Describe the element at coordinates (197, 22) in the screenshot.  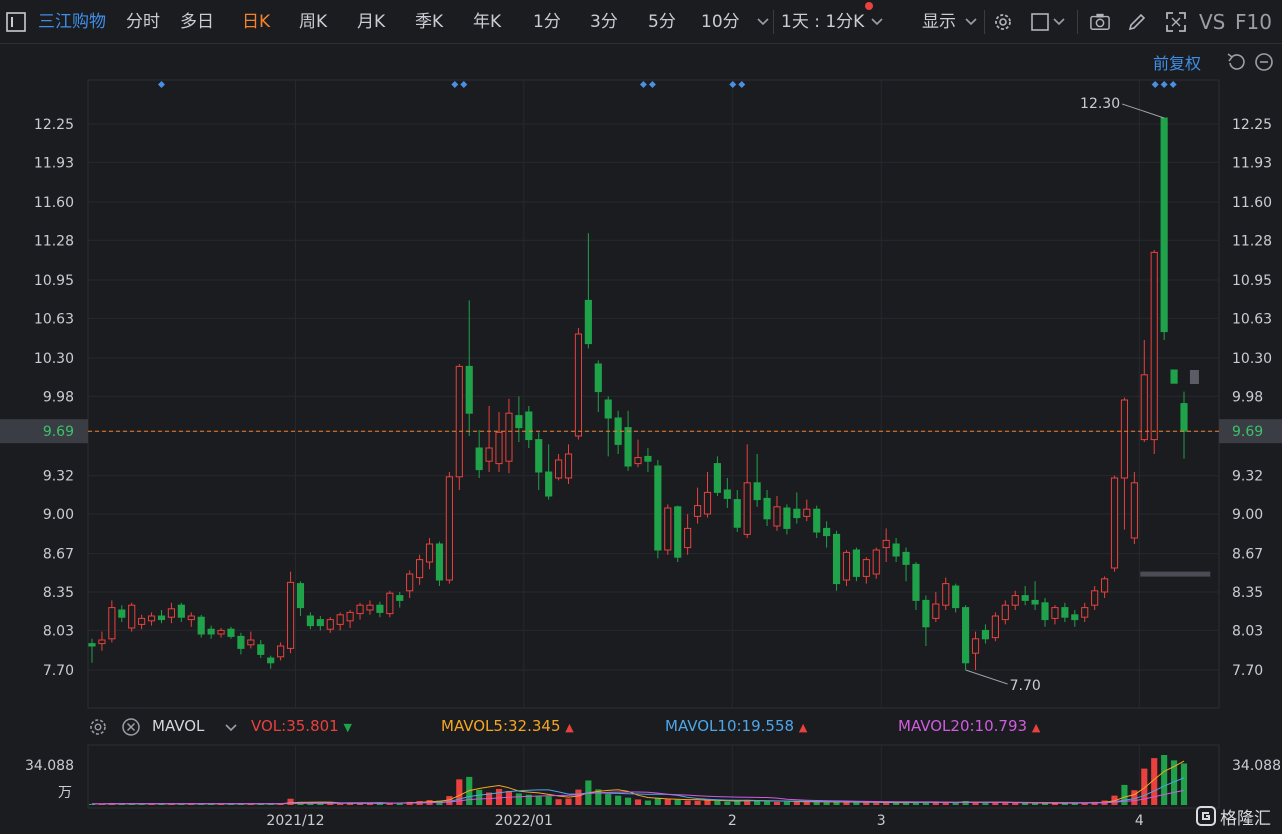
I see `period-tab-multiday: 多日` at that location.